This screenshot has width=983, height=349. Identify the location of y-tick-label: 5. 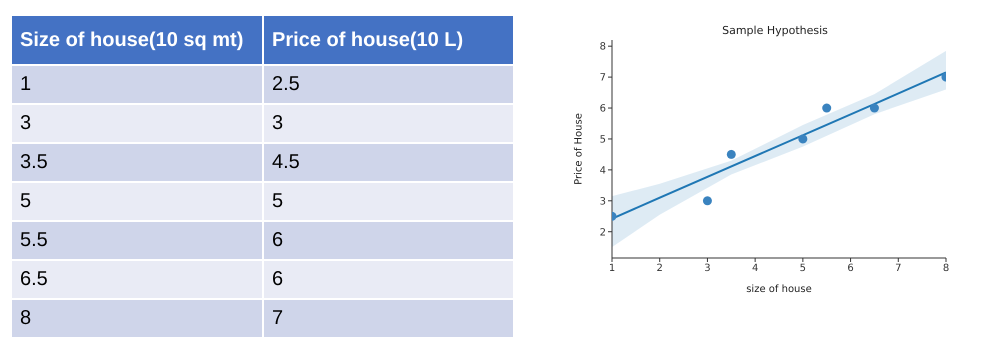
(603, 140).